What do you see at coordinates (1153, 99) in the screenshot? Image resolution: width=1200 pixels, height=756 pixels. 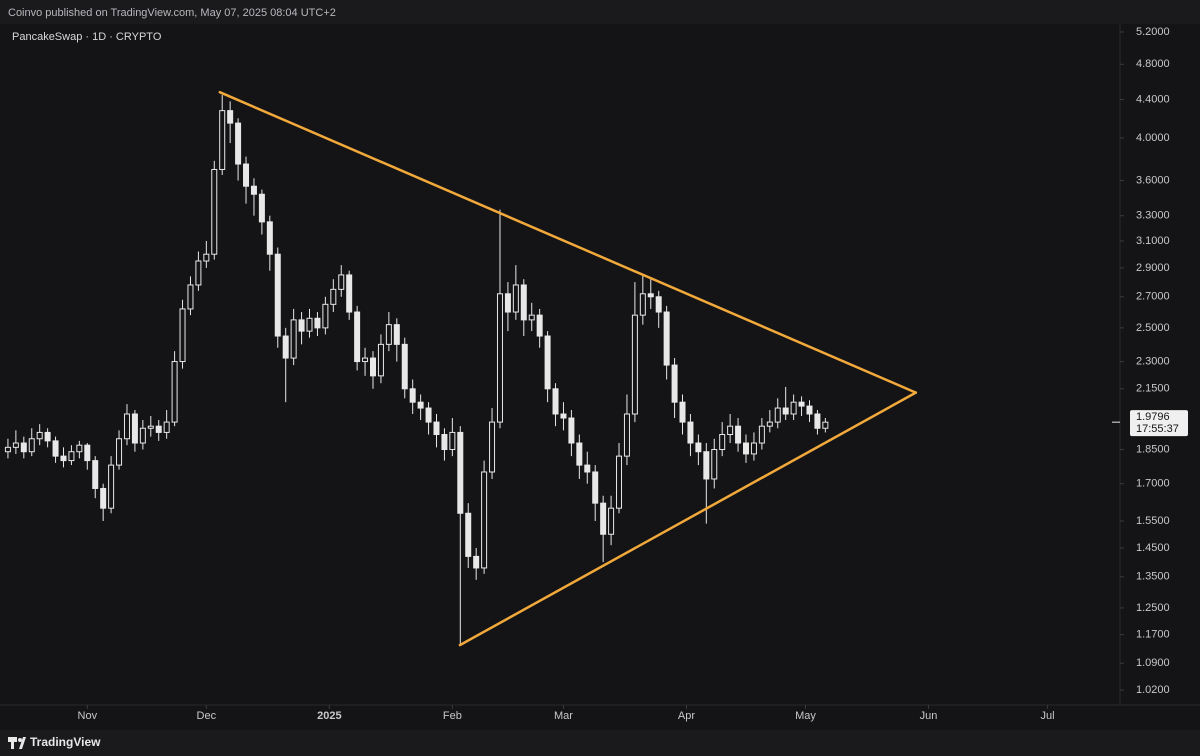 I see `y-tick-label: 4.4000` at bounding box center [1153, 99].